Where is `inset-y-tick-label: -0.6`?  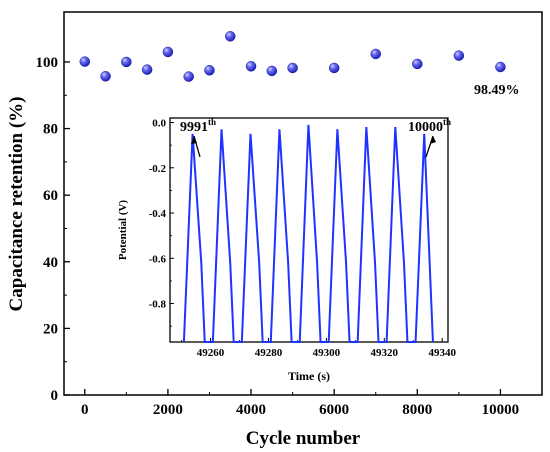
inset-y-tick-label: -0.6 is located at coordinates (158, 259).